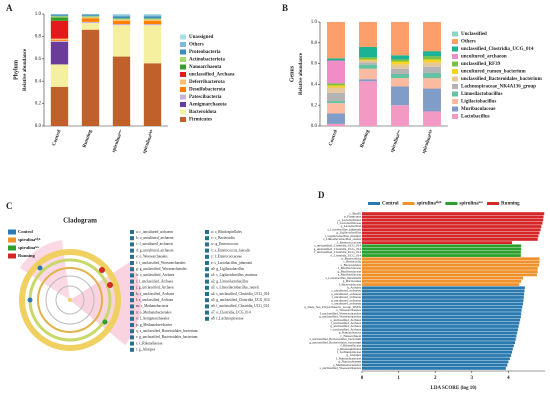 This screenshot has height=401, width=550. What do you see at coordinates (226, 232) in the screenshot?
I see `node-label: u: o_Rhodospirillales` at bounding box center [226, 232].